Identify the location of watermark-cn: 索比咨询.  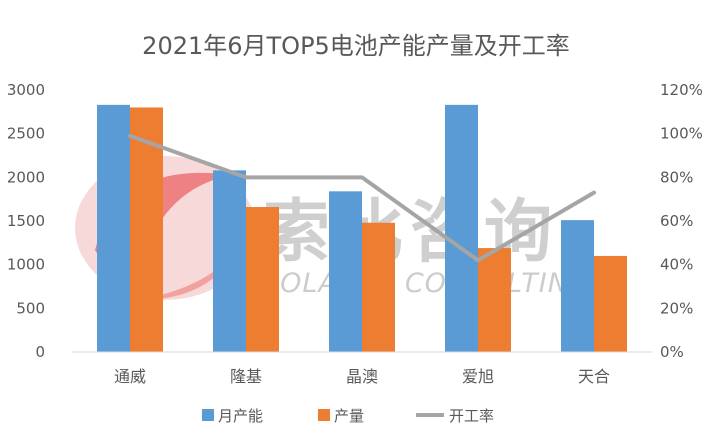
(410, 232).